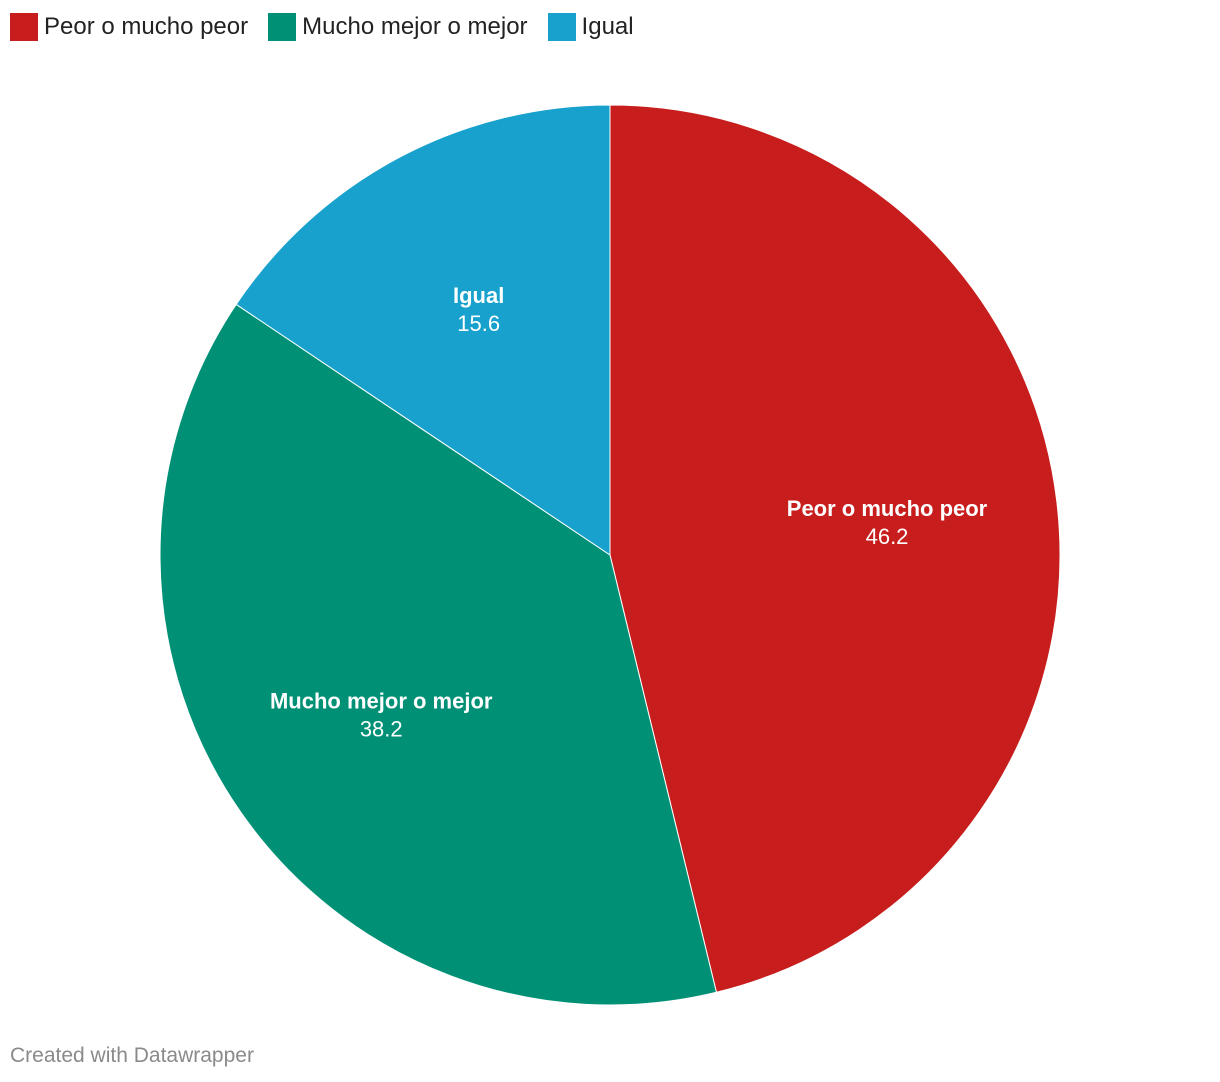  Describe the element at coordinates (132, 1055) in the screenshot. I see `datawrapper-credit: Created with Datawrapper` at that location.